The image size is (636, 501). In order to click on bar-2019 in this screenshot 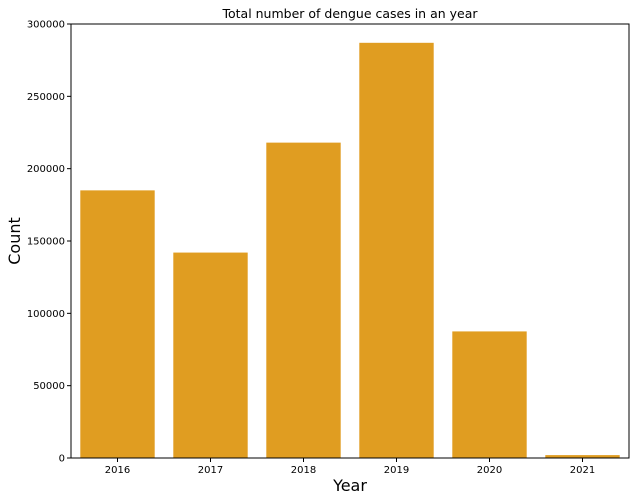, I will do `click(396, 250)`.